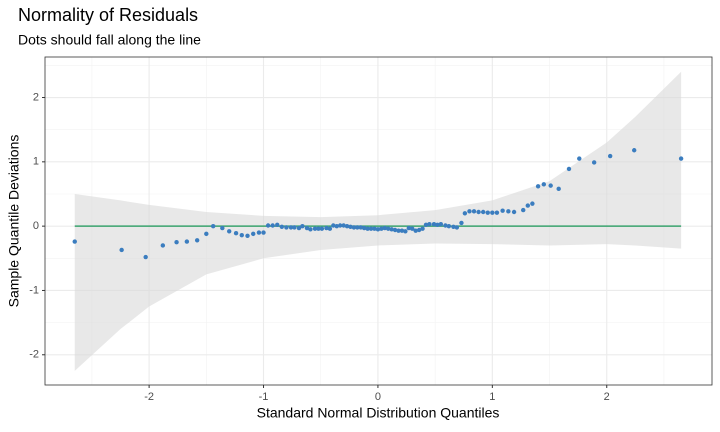 The image size is (720, 432). Describe the element at coordinates (264, 397) in the screenshot. I see `x-tick-label: -1` at that location.